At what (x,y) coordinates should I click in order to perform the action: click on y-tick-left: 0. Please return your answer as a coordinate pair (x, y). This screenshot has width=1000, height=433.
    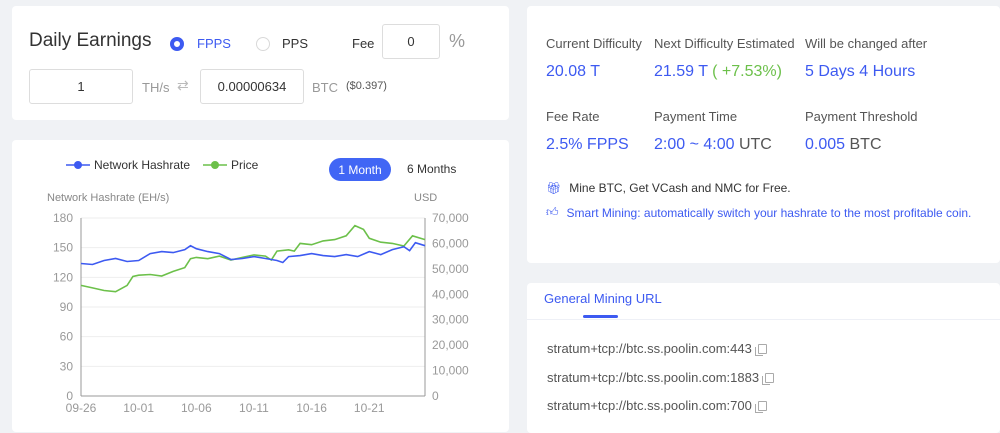
    Looking at the image, I should click on (69, 396).